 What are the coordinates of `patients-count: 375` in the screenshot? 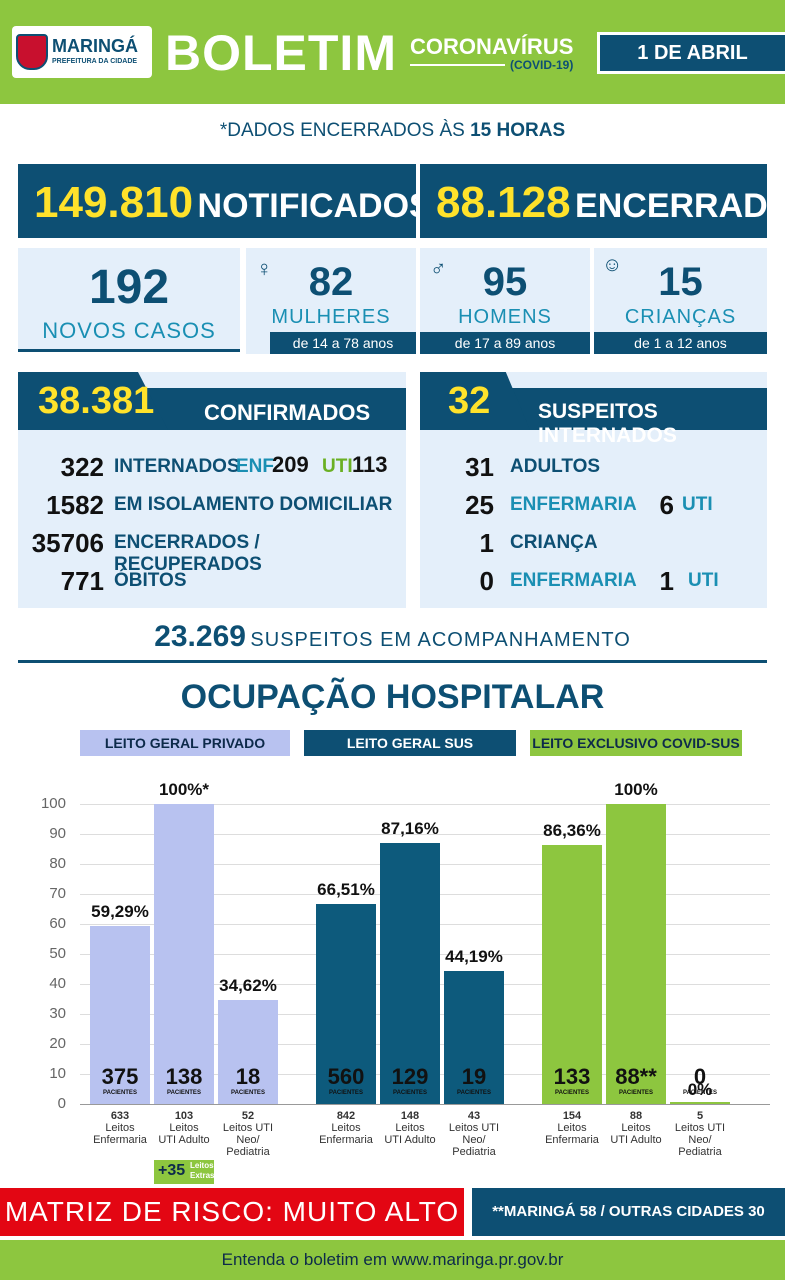 It's located at (120, 1076).